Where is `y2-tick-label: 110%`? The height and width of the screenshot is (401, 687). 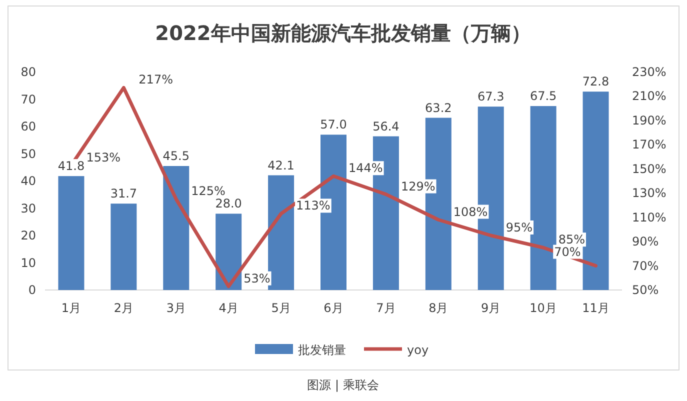 y2-tick-label: 110% is located at coordinates (649, 217).